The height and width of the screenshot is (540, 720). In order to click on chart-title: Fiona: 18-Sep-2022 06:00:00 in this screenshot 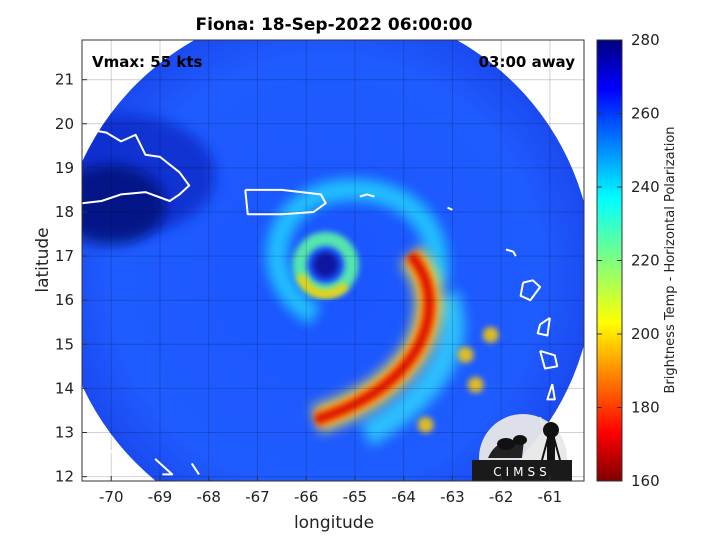, I will do `click(334, 25)`.